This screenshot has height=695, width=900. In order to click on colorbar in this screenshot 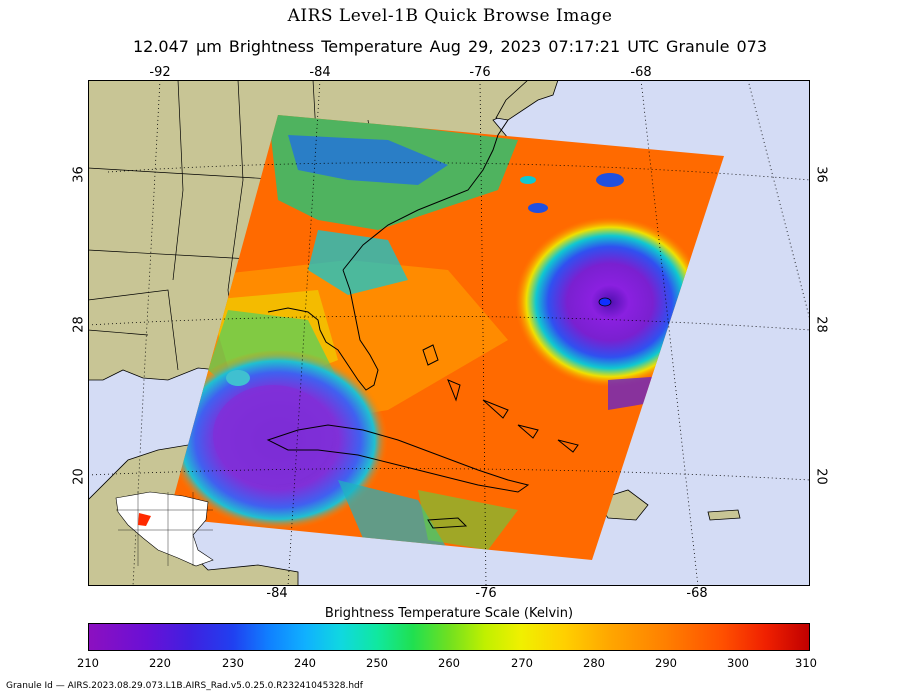, I will do `click(449, 637)`.